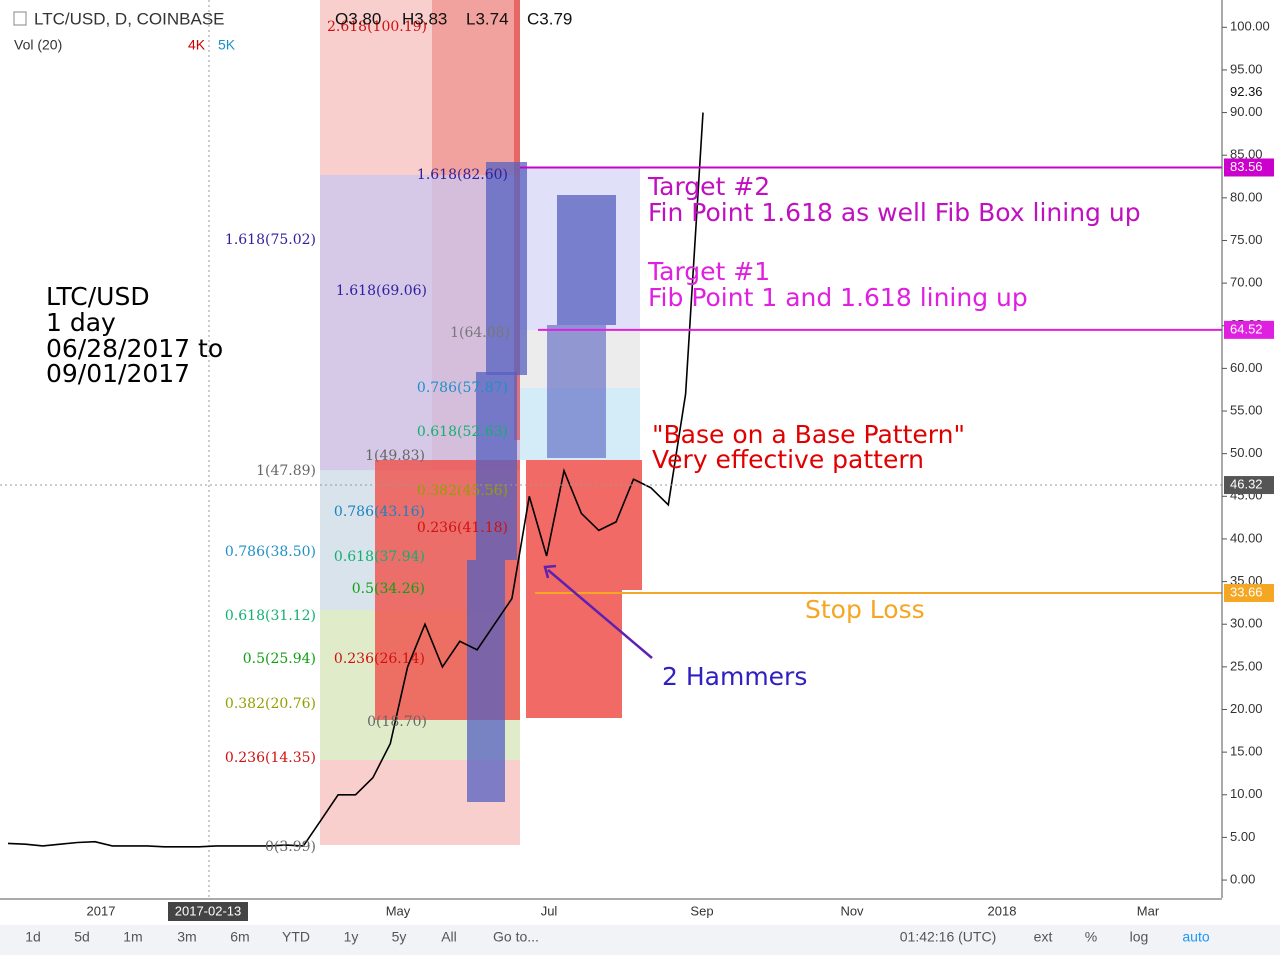 This screenshot has width=1280, height=960. I want to click on y-tick-label: 20.00, so click(1246, 708).